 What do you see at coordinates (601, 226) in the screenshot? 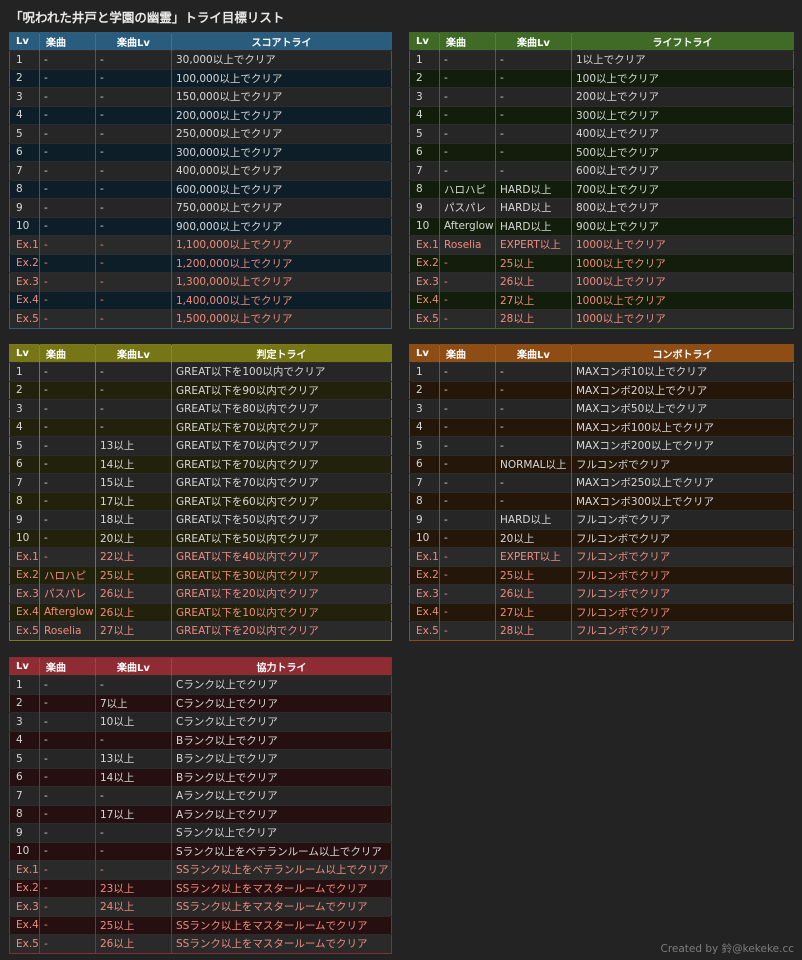
I see `table-row: 10 Afterglow HARD以上 900以上でクリア` at bounding box center [601, 226].